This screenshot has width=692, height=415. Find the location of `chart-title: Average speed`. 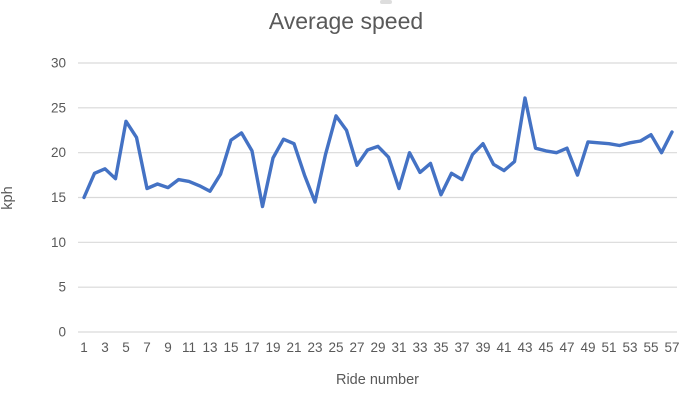

chart-title: Average speed is located at coordinates (346, 21).